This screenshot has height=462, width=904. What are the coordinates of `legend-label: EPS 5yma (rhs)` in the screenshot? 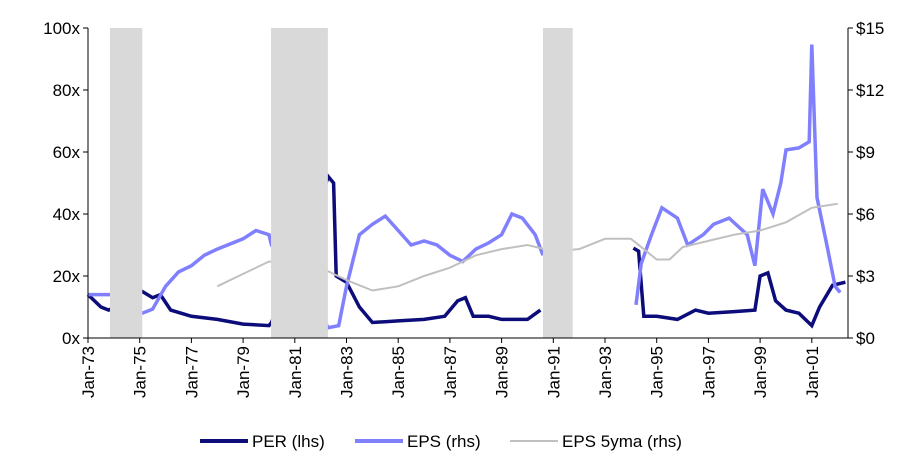 It's located at (622, 441).